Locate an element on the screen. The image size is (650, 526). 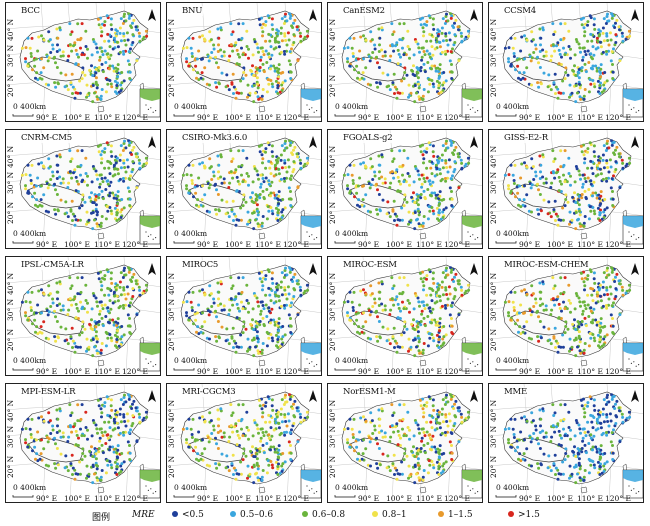
lon-label: 110° E is located at coordinates (107, 117).